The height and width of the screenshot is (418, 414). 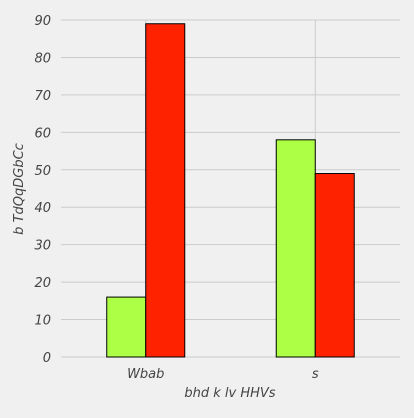 I want to click on y-tick-label-9: 90, so click(x=42, y=21).